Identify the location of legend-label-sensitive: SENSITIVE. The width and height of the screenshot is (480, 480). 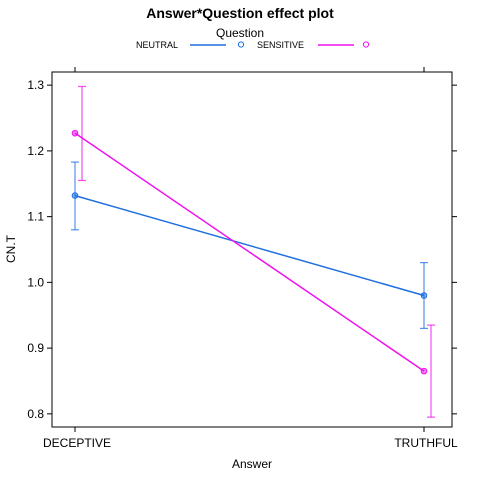
(280, 45).